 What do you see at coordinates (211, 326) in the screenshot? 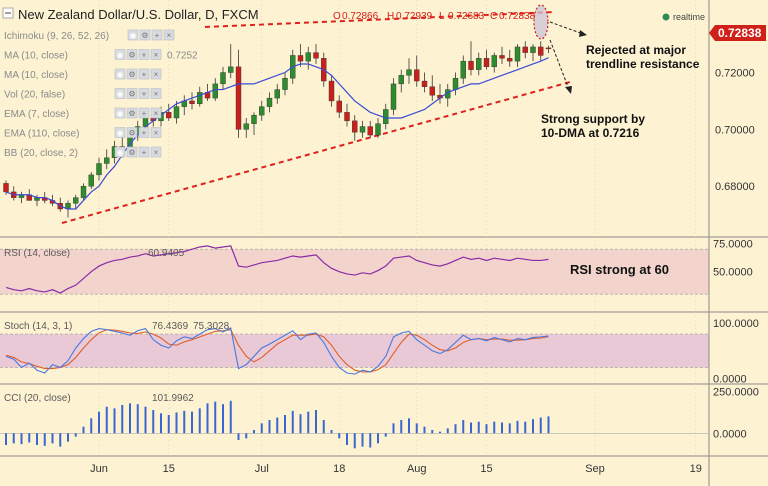
I see `stoch-d-value: 75.3028` at bounding box center [211, 326].